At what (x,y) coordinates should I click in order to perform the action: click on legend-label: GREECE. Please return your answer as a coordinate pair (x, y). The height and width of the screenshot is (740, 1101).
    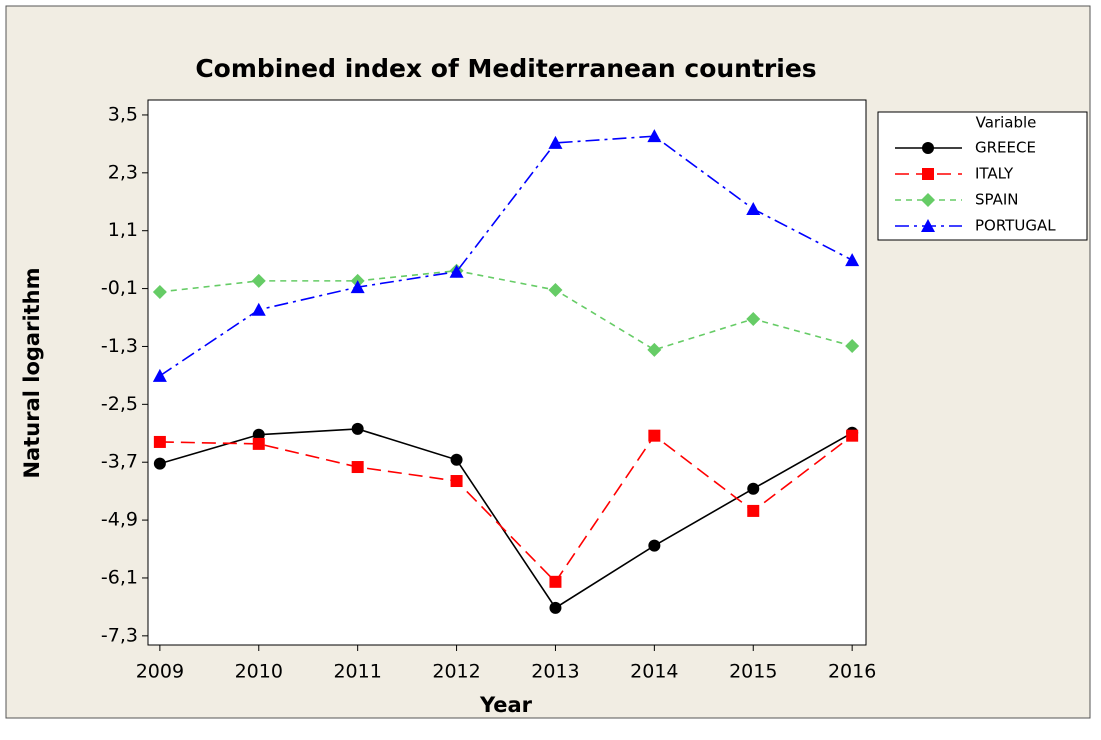
    Looking at the image, I should click on (1005, 148).